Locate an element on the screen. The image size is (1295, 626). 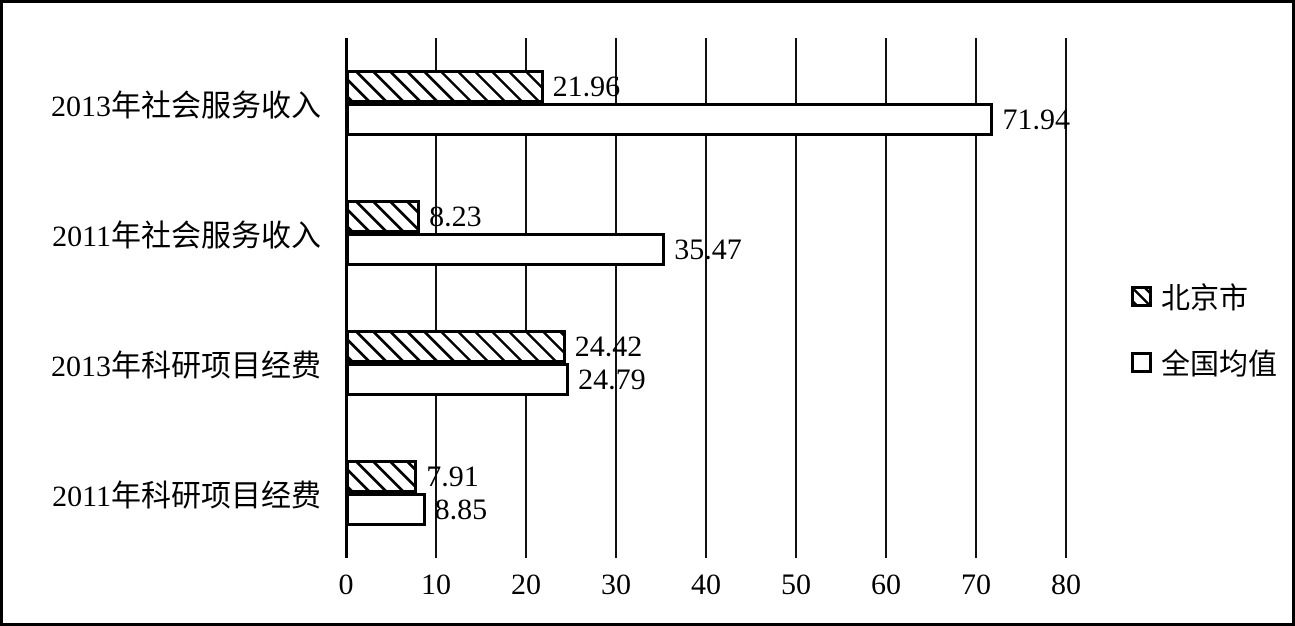
category-label: 2011年社会服务收入 is located at coordinates (186, 236).